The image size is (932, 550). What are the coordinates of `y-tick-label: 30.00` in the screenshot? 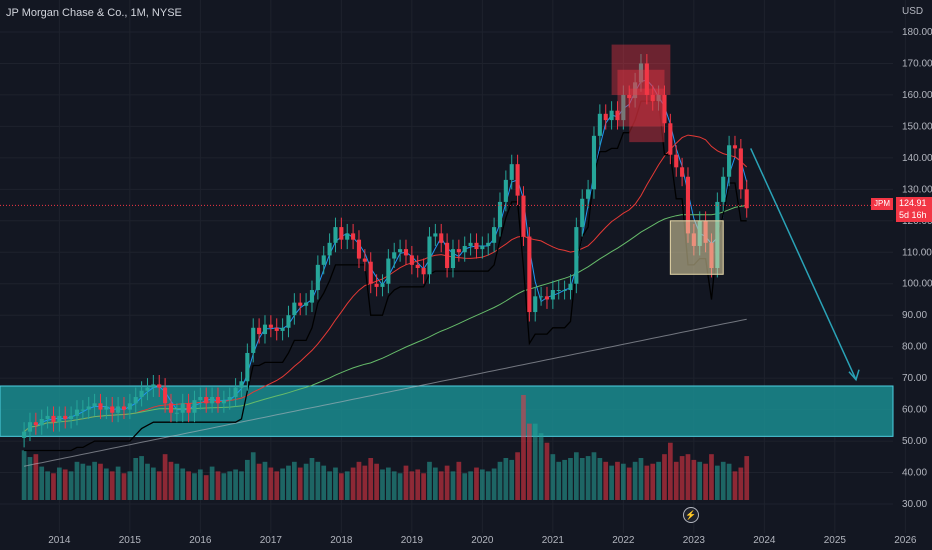 It's located at (914, 504).